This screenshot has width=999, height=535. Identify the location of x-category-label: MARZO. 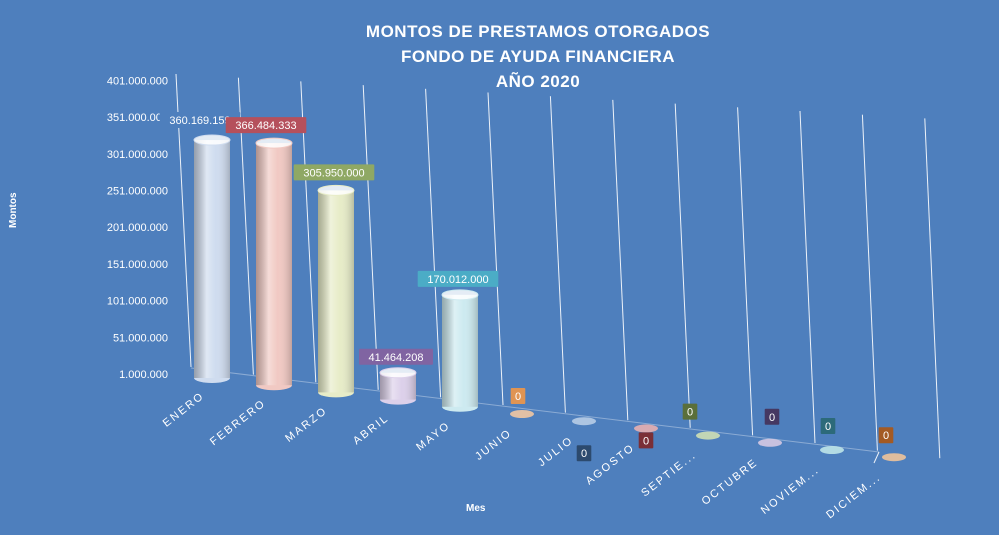
(306, 425).